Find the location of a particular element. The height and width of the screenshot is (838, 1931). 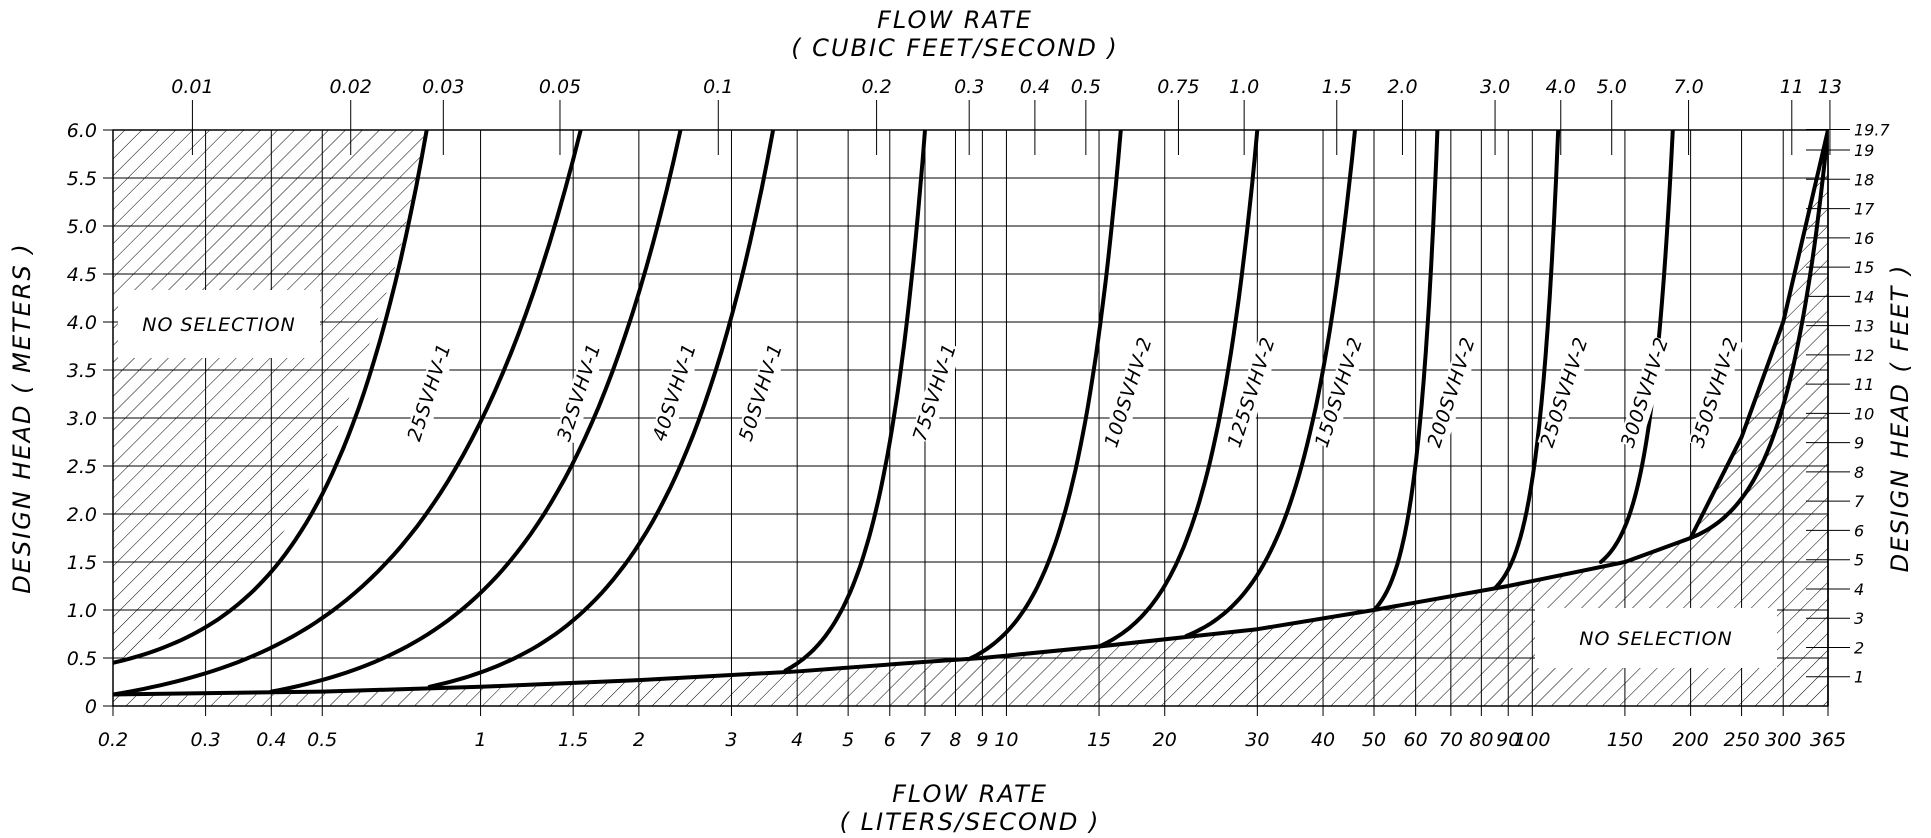

bottom-tick-label: 20 is located at coordinates (1165, 740).